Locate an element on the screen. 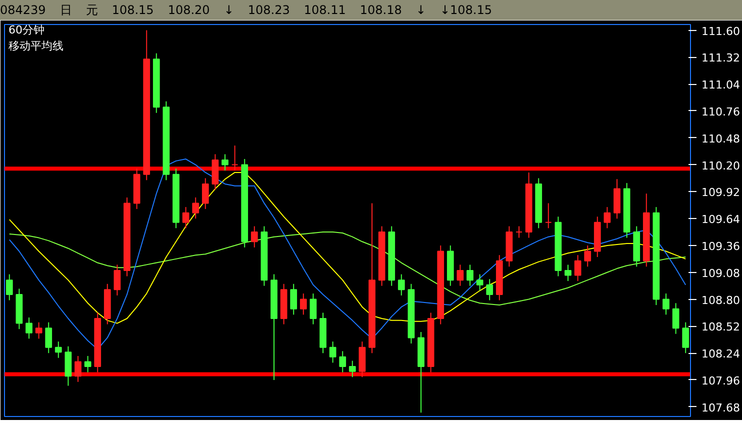 The width and height of the screenshot is (742, 423). text: 108.23 is located at coordinates (269, 10).